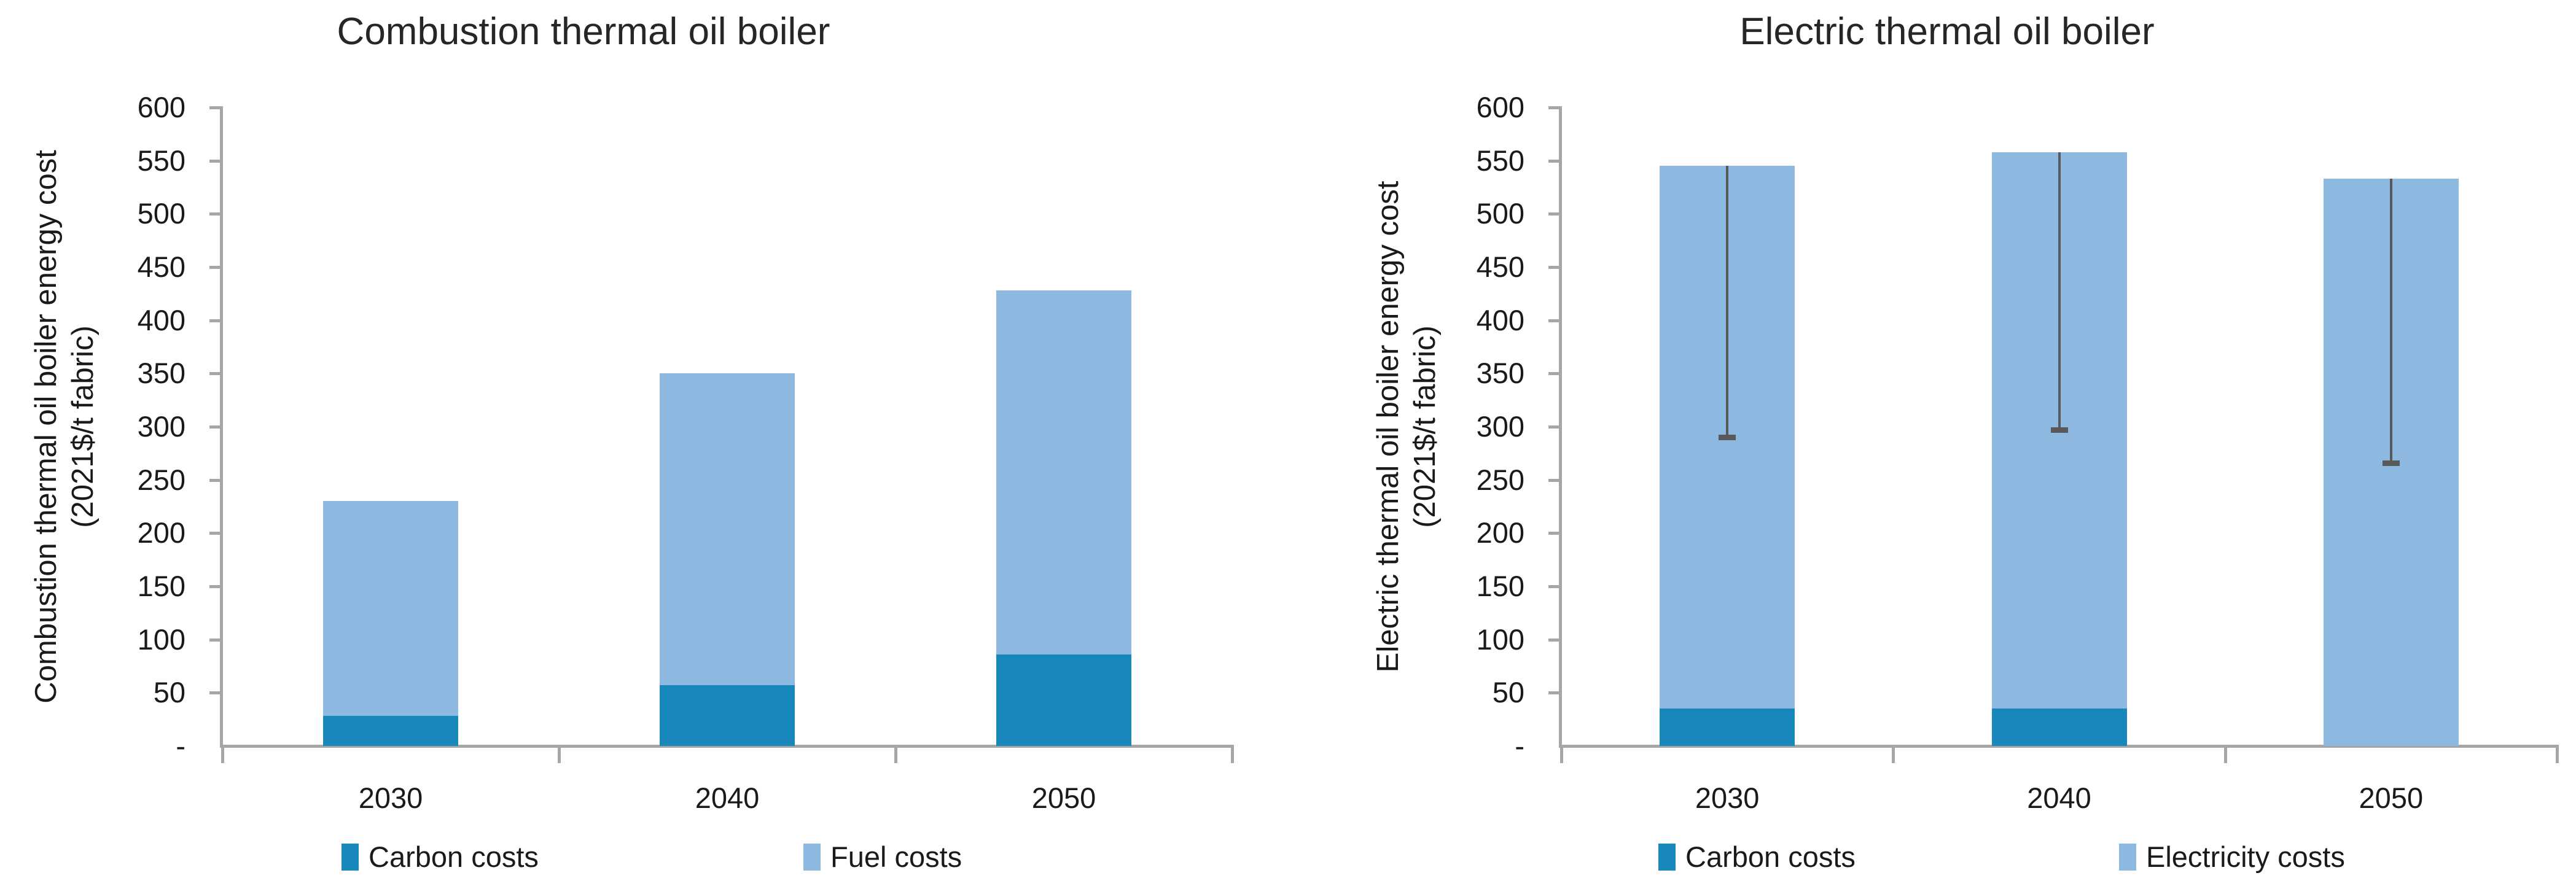 Image resolution: width=2576 pixels, height=889 pixels. I want to click on chart-title: Electric thermal oil boiler, so click(1947, 32).